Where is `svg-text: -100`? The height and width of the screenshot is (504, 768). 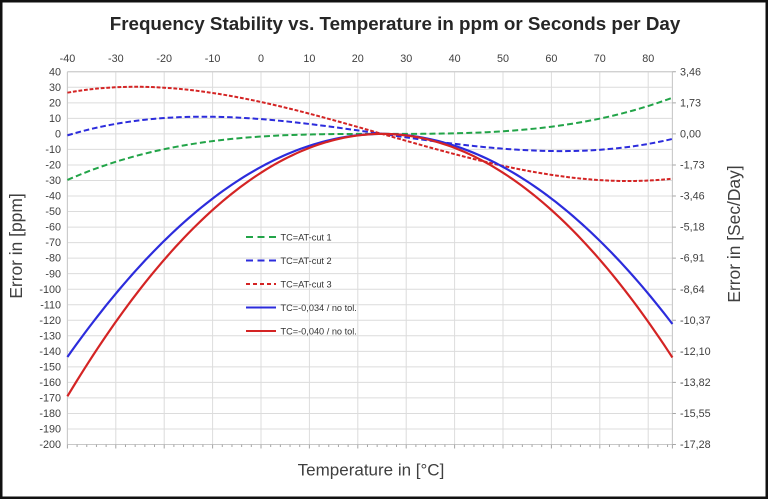
svg-text: -100 is located at coordinates (50, 290).